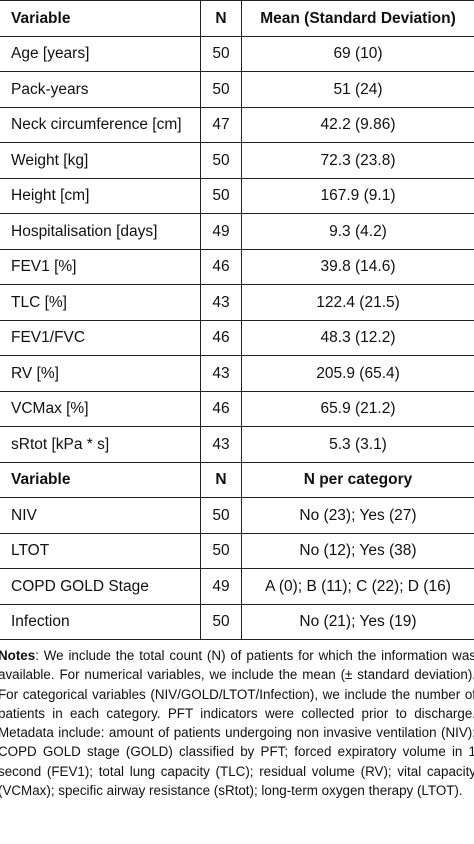  What do you see at coordinates (100, 195) in the screenshot?
I see `cell-variable: Height [cm]` at bounding box center [100, 195].